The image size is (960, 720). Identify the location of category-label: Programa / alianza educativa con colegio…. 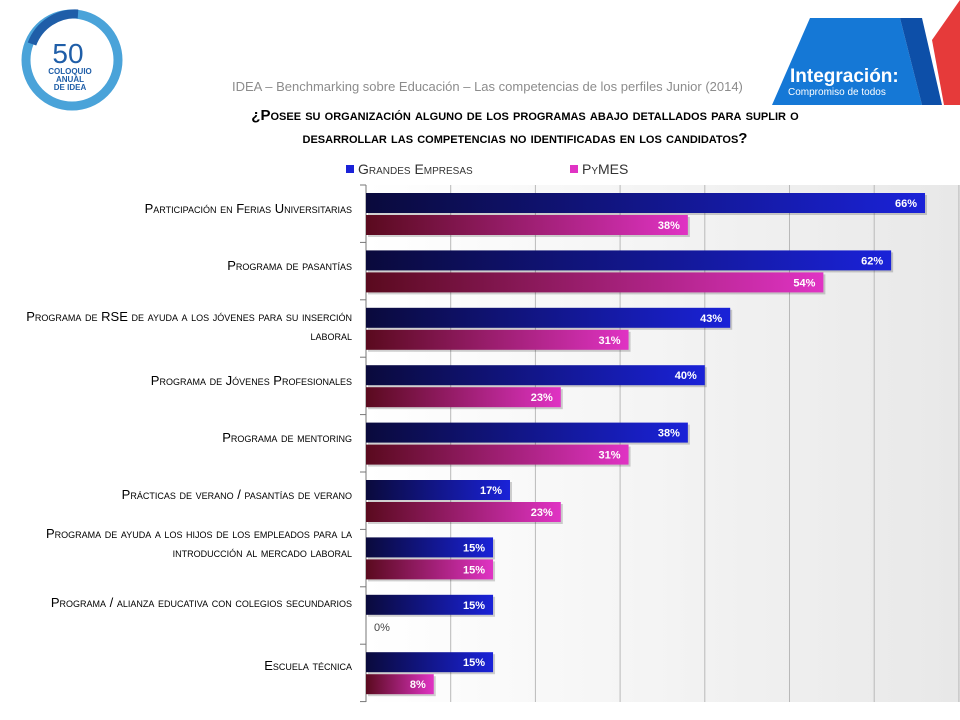
(201, 602).